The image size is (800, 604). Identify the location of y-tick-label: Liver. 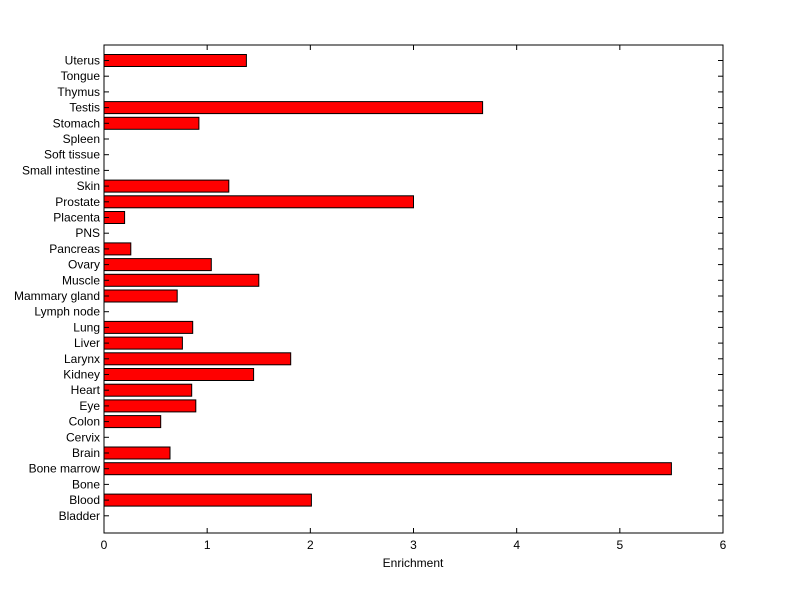
(87, 343).